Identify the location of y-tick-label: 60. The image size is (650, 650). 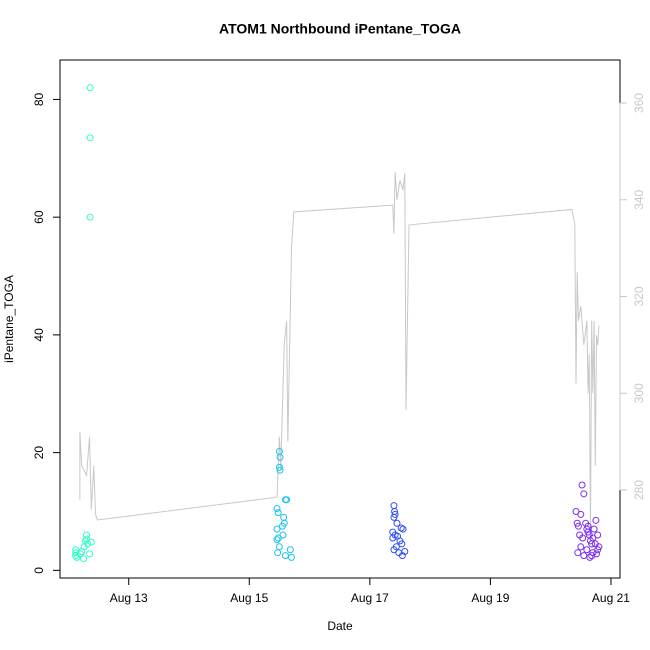
(39, 217).